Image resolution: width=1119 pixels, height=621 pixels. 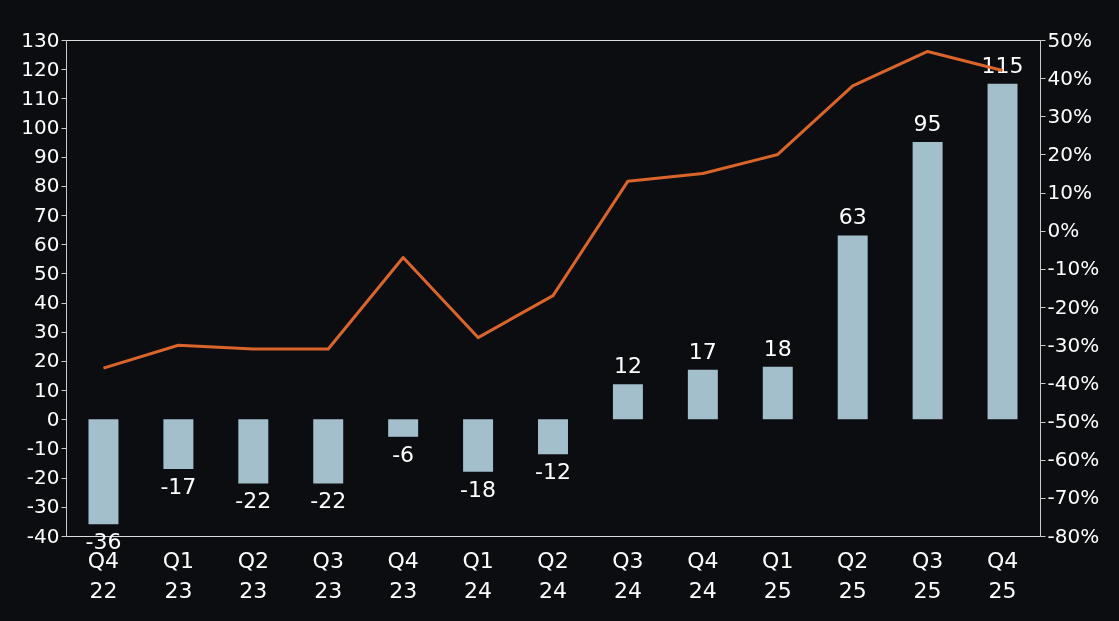 I want to click on y-tick-label: 30, so click(x=47, y=331).